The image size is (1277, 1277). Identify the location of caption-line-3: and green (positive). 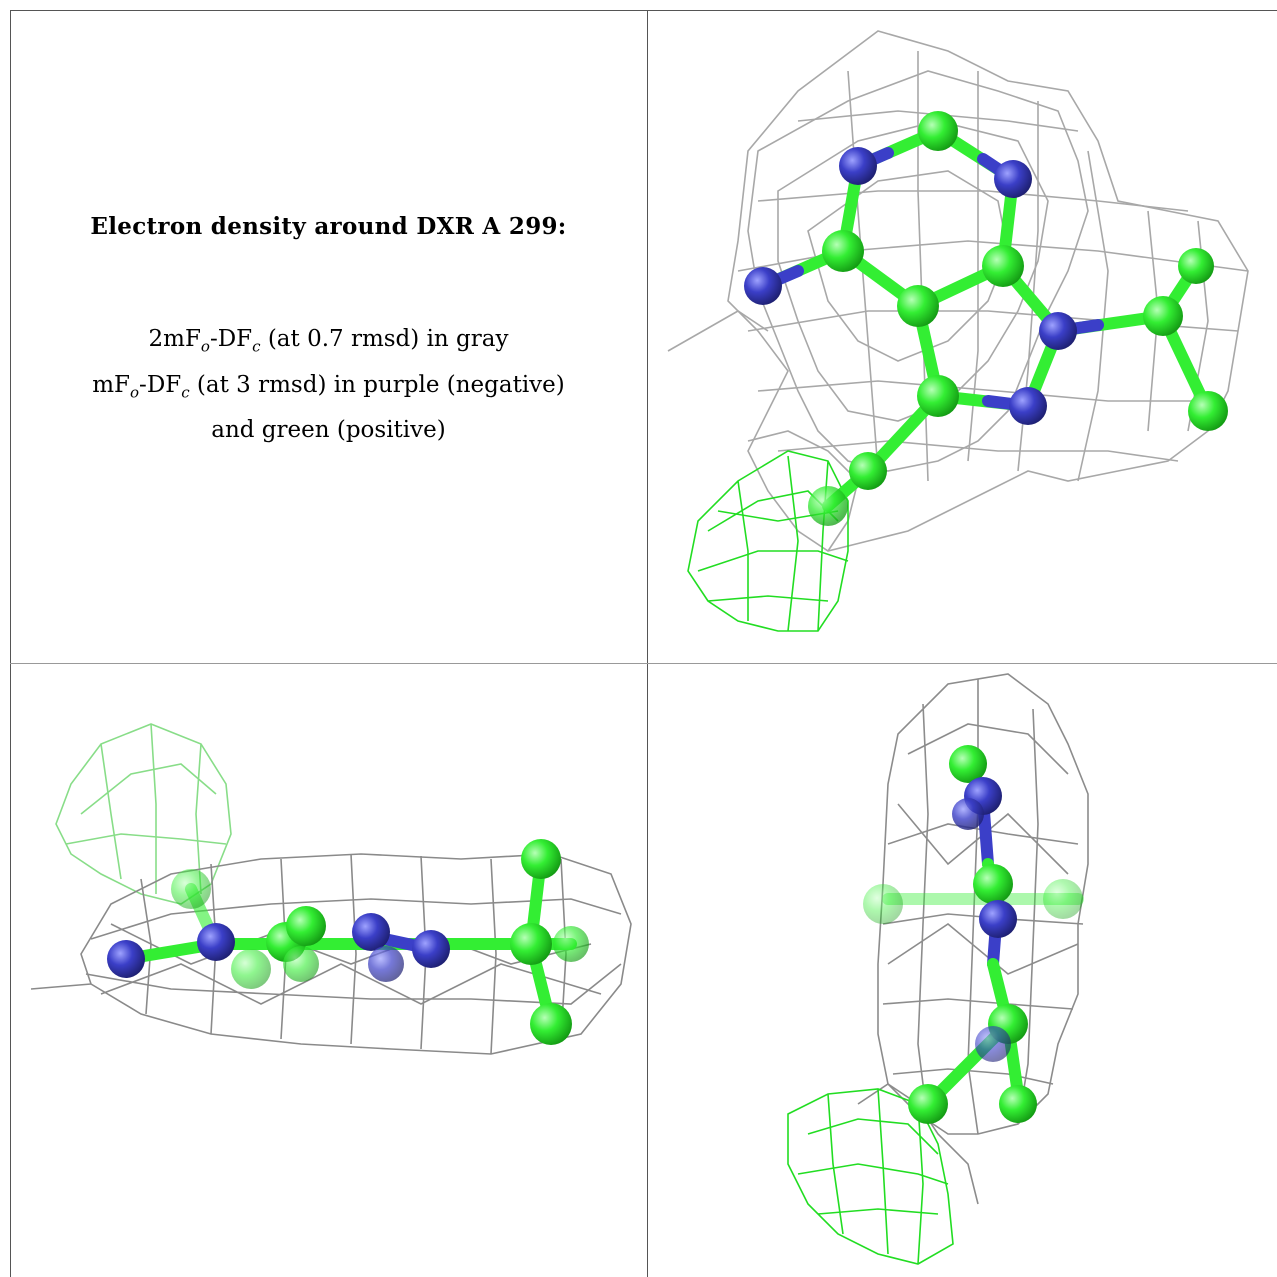
(328, 430).